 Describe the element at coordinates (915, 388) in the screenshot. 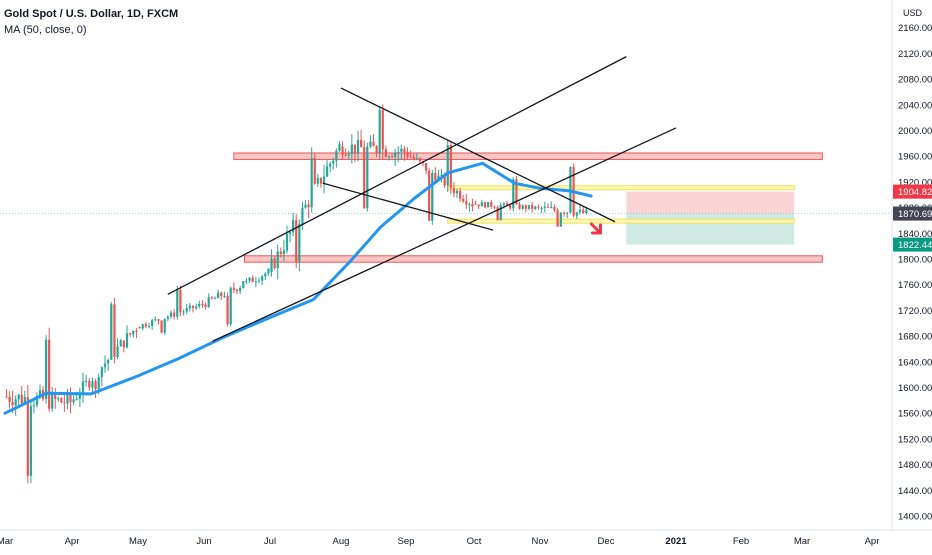

I see `price-tick-label: 1600.00` at that location.